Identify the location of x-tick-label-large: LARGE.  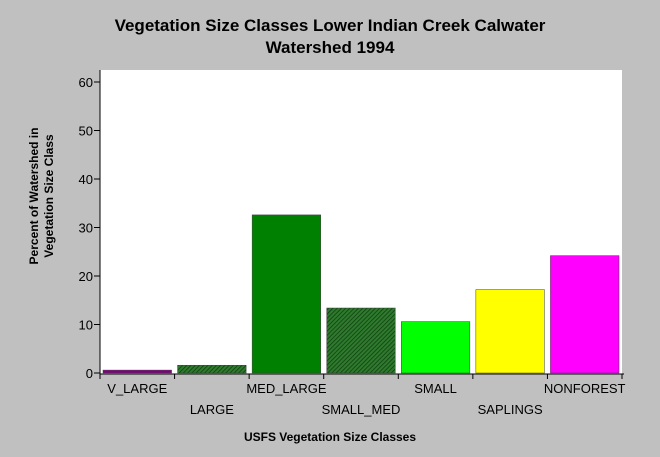
(212, 409).